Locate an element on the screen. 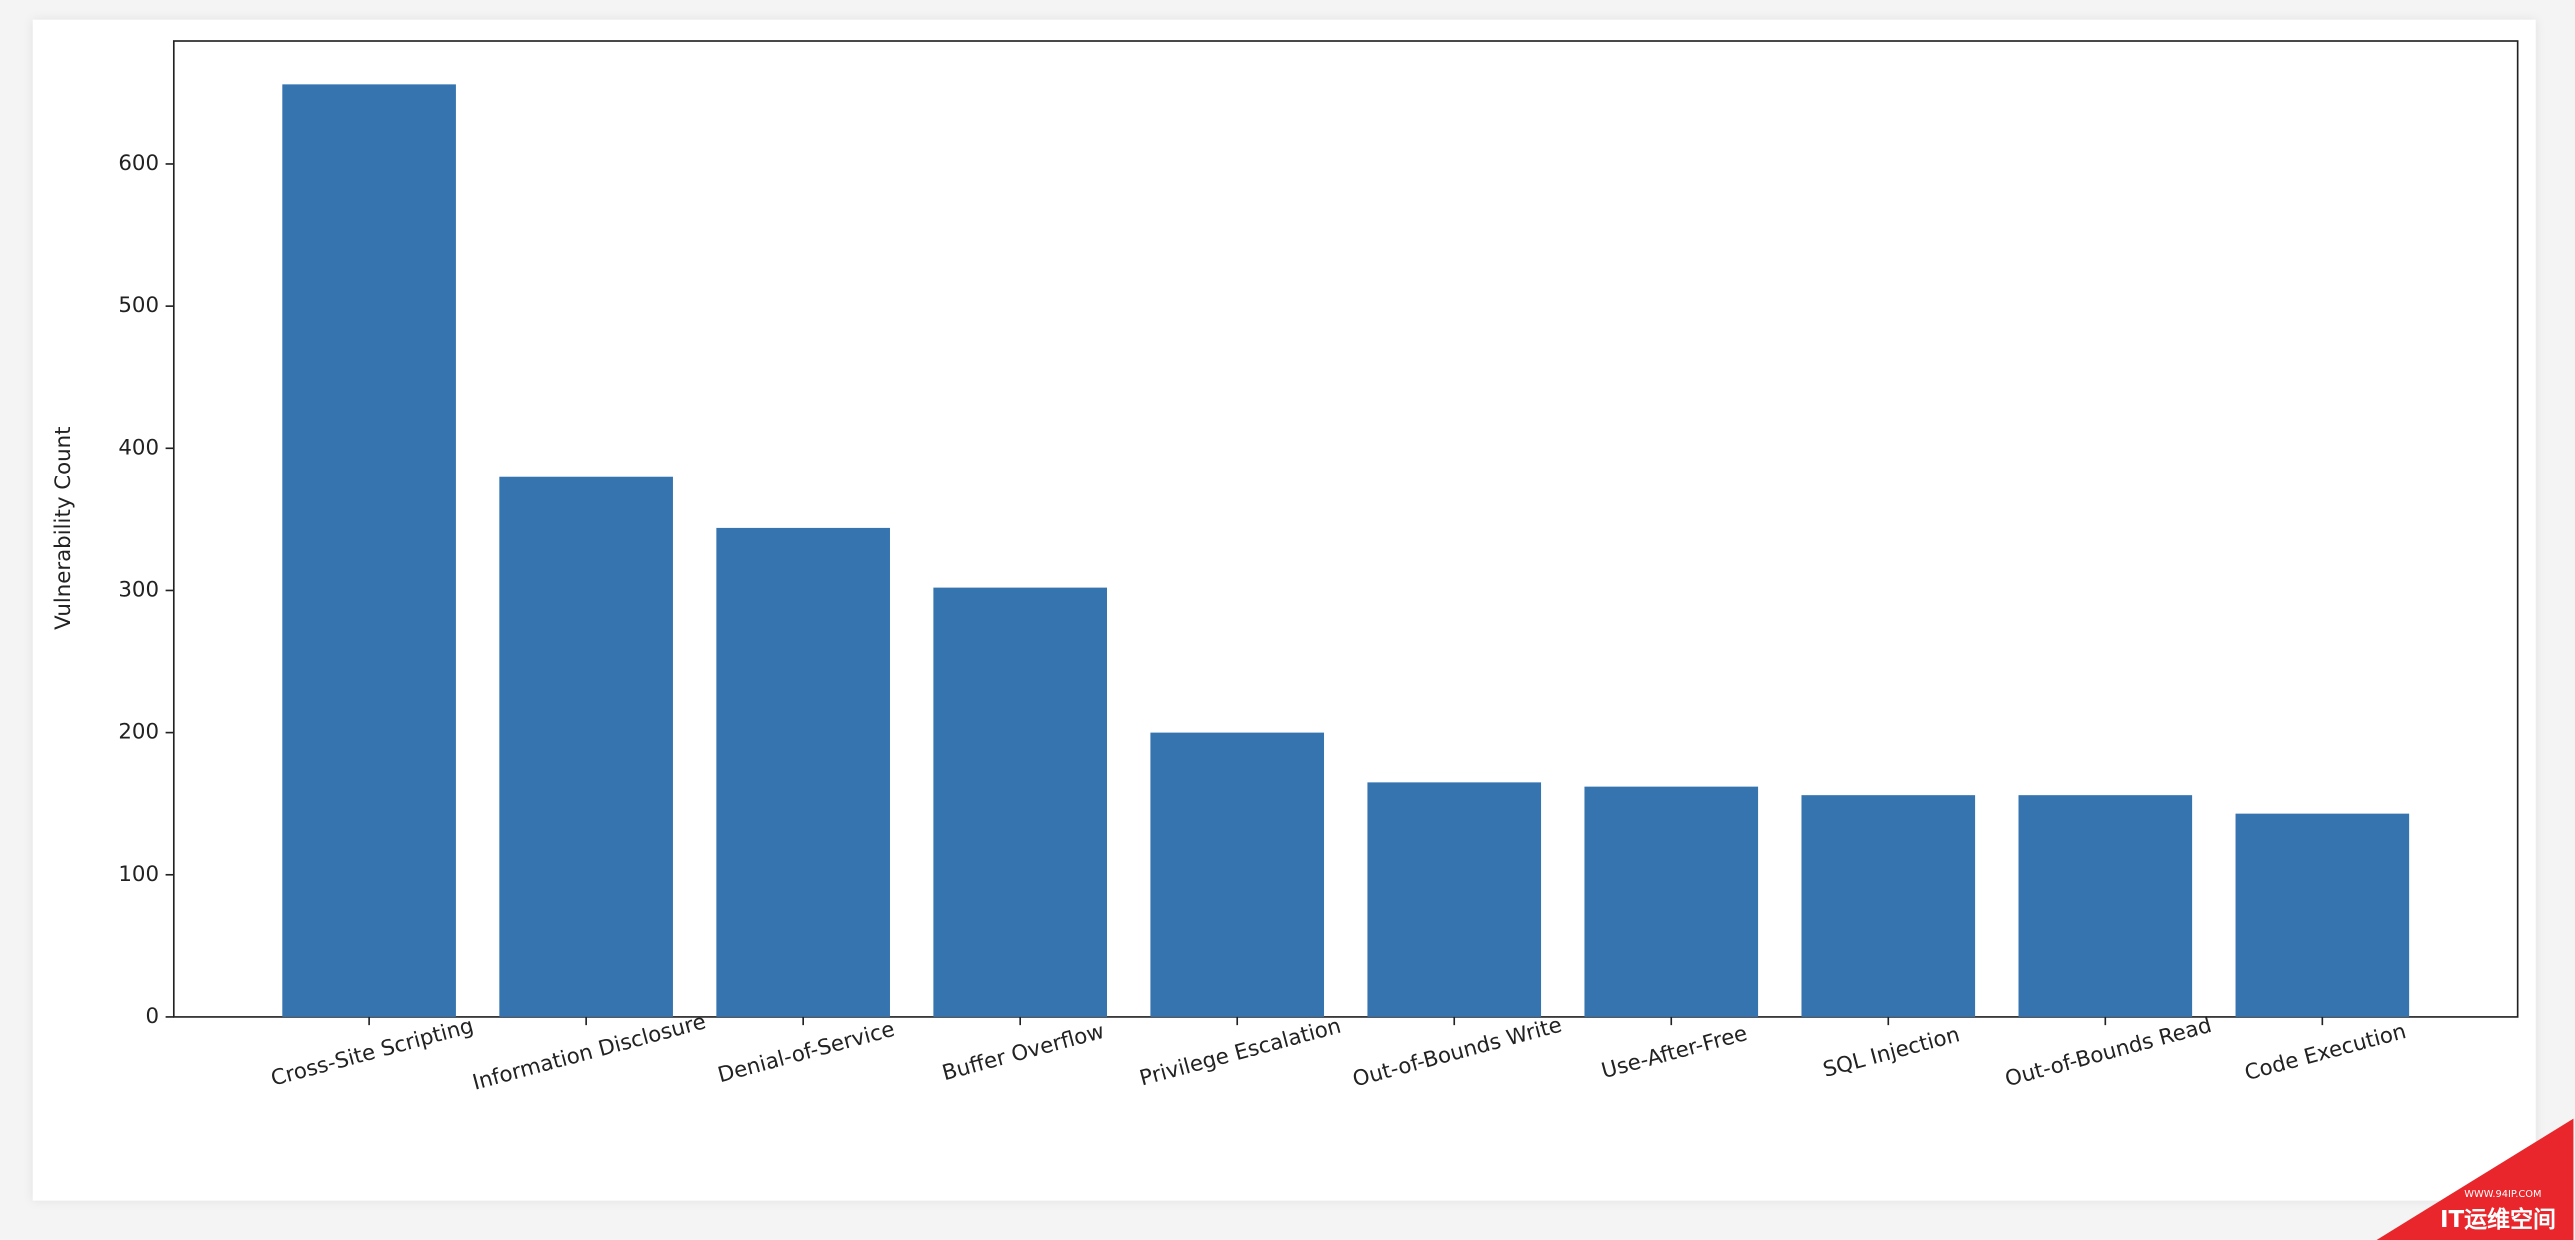  y-tick-label: 0 is located at coordinates (152, 1016).